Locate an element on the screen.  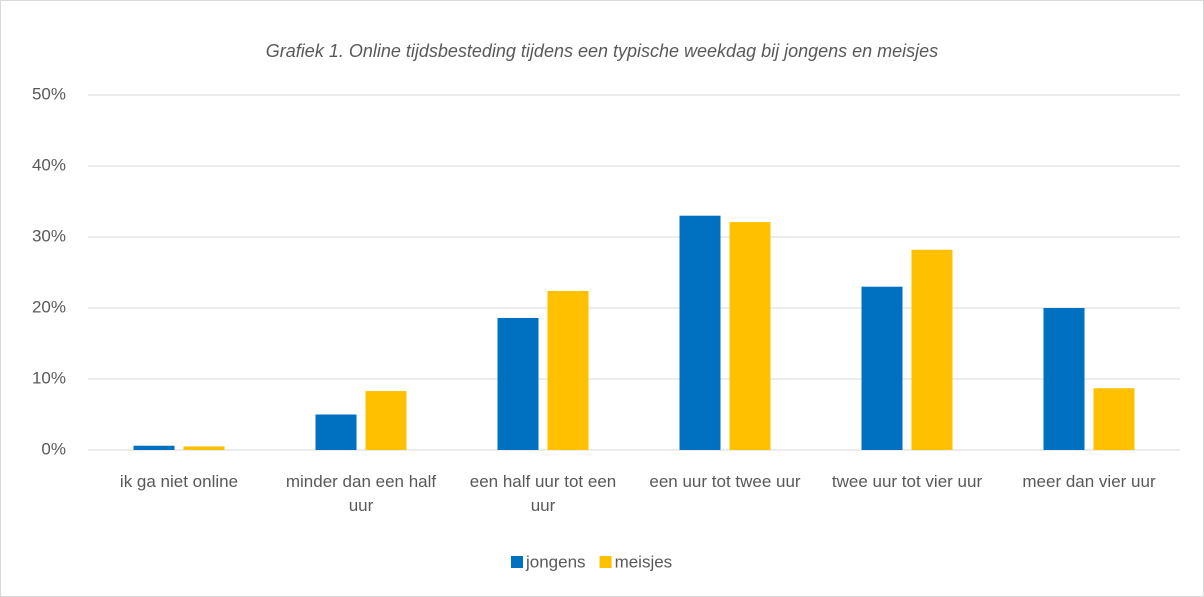
legend-label: jongens is located at coordinates (555, 561).